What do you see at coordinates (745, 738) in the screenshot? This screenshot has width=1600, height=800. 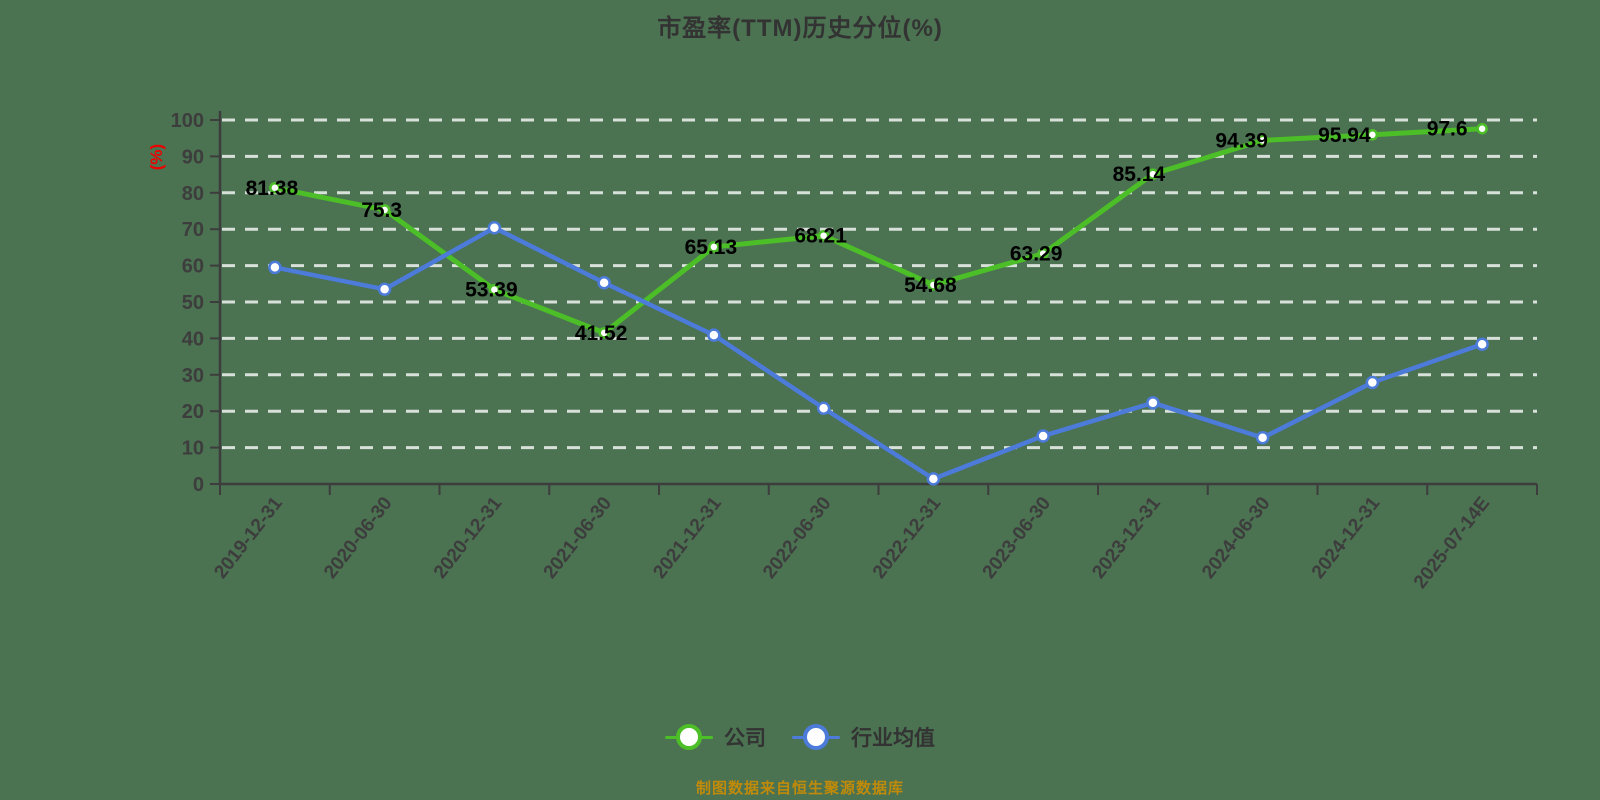 I see `company-legend-label: 公司` at bounding box center [745, 738].